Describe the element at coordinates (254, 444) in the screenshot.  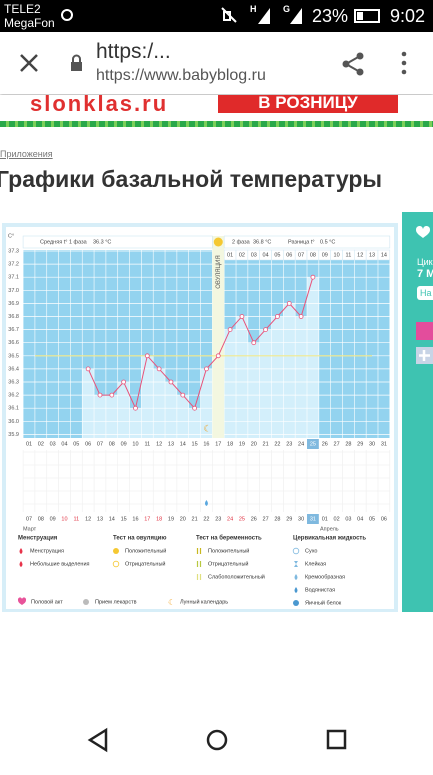
I see `x-tick-label: 20` at that location.